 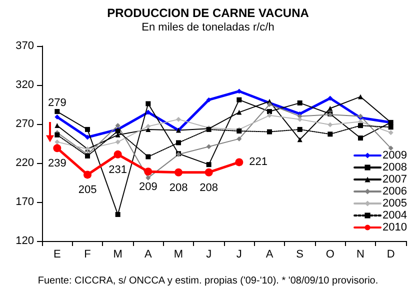 I want to click on y-tick-label: 320, so click(x=25, y=85).